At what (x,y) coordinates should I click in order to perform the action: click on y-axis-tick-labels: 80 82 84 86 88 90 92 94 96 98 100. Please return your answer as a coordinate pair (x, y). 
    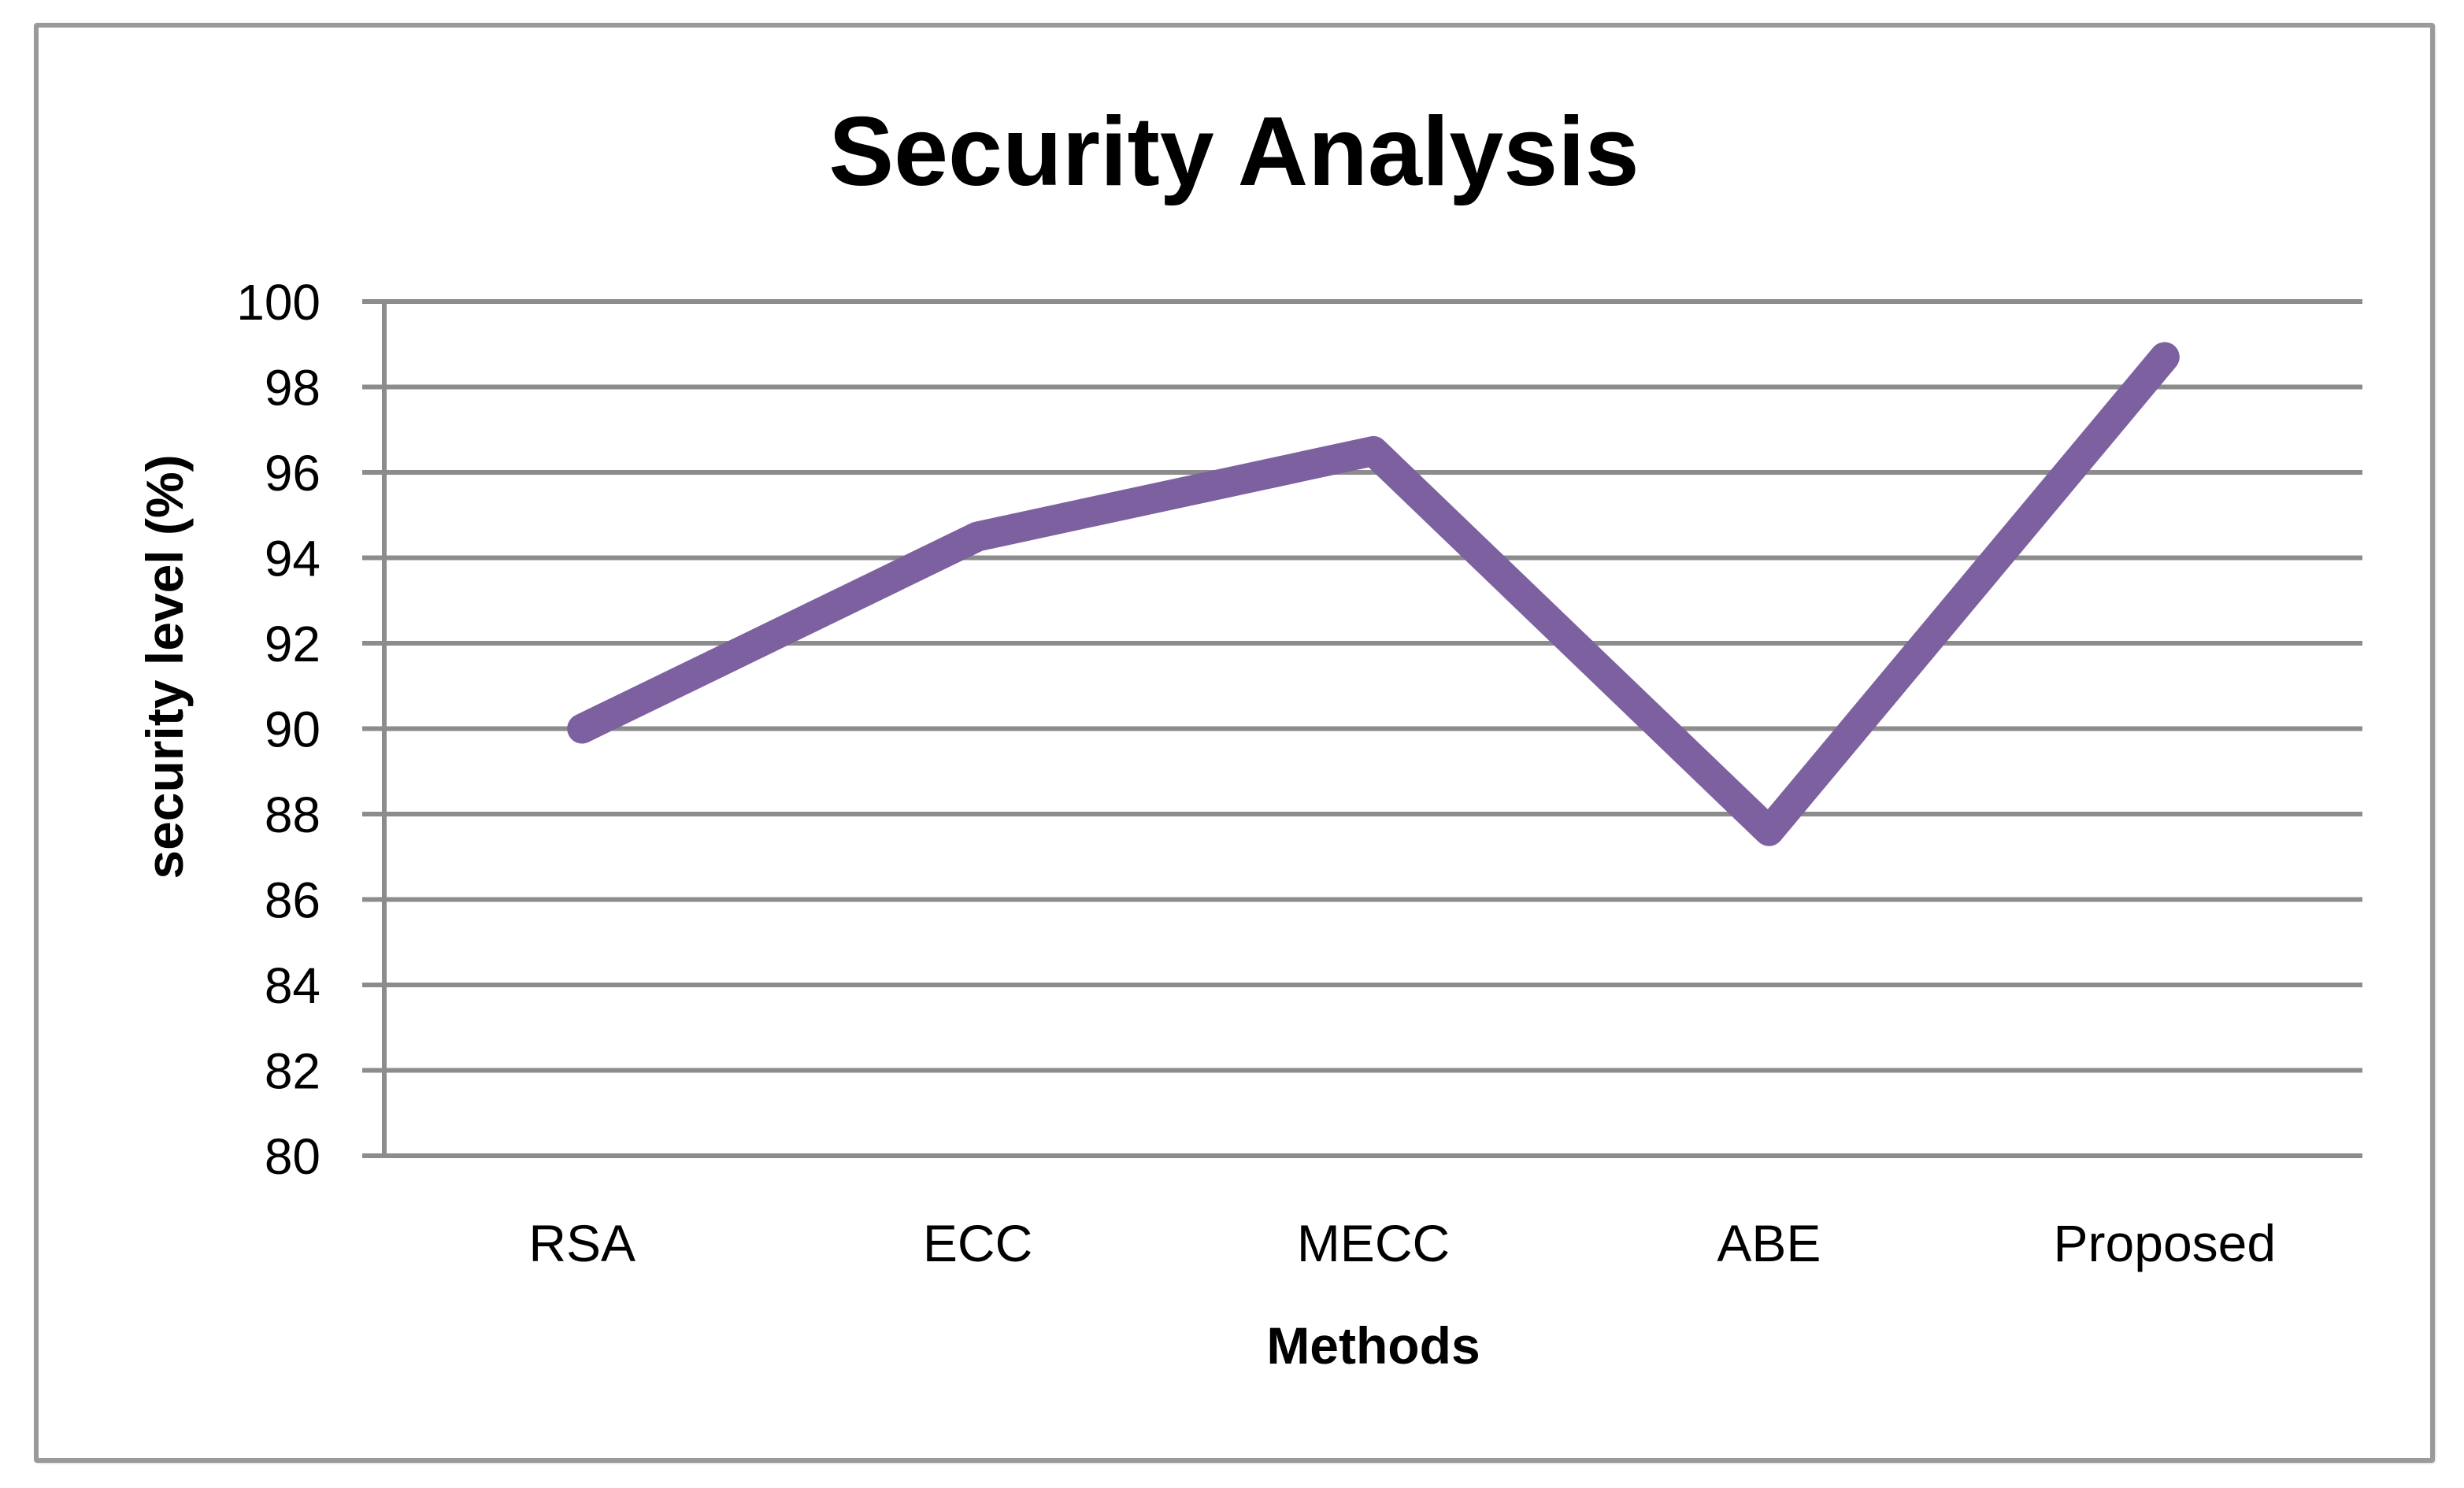
    Looking at the image, I should click on (278, 729).